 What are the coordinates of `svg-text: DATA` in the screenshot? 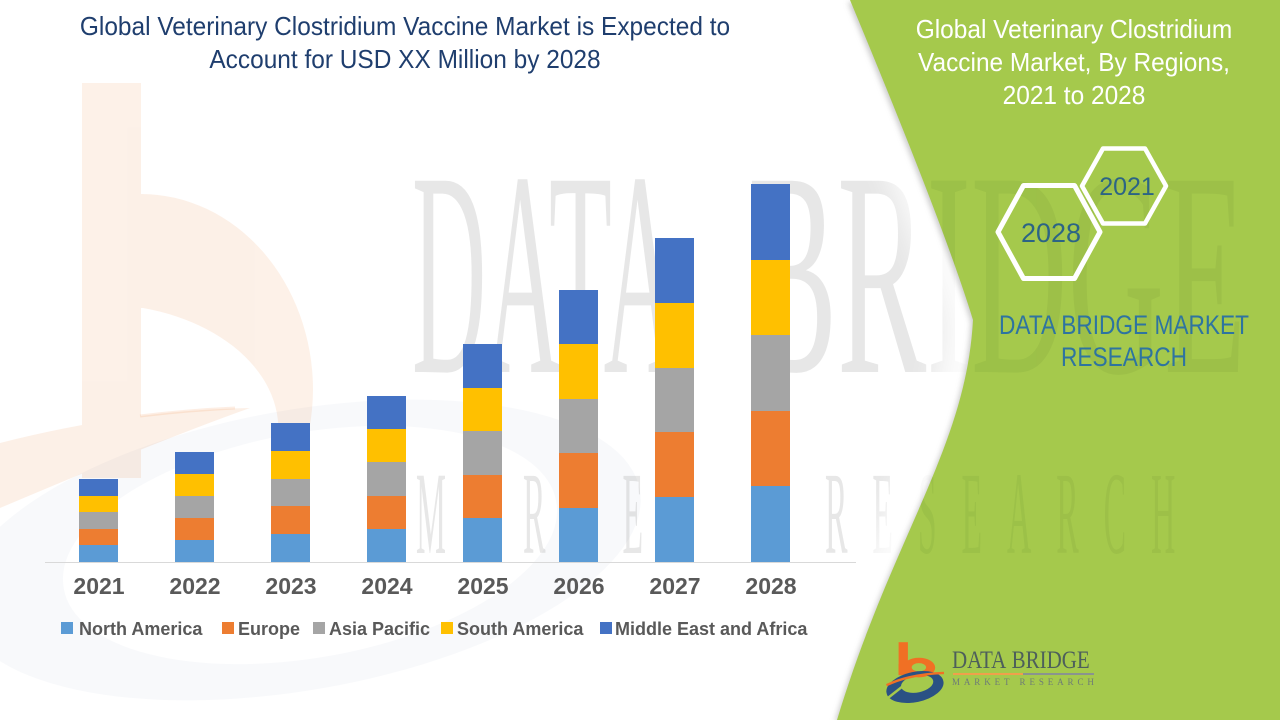 It's located at (545, 274).